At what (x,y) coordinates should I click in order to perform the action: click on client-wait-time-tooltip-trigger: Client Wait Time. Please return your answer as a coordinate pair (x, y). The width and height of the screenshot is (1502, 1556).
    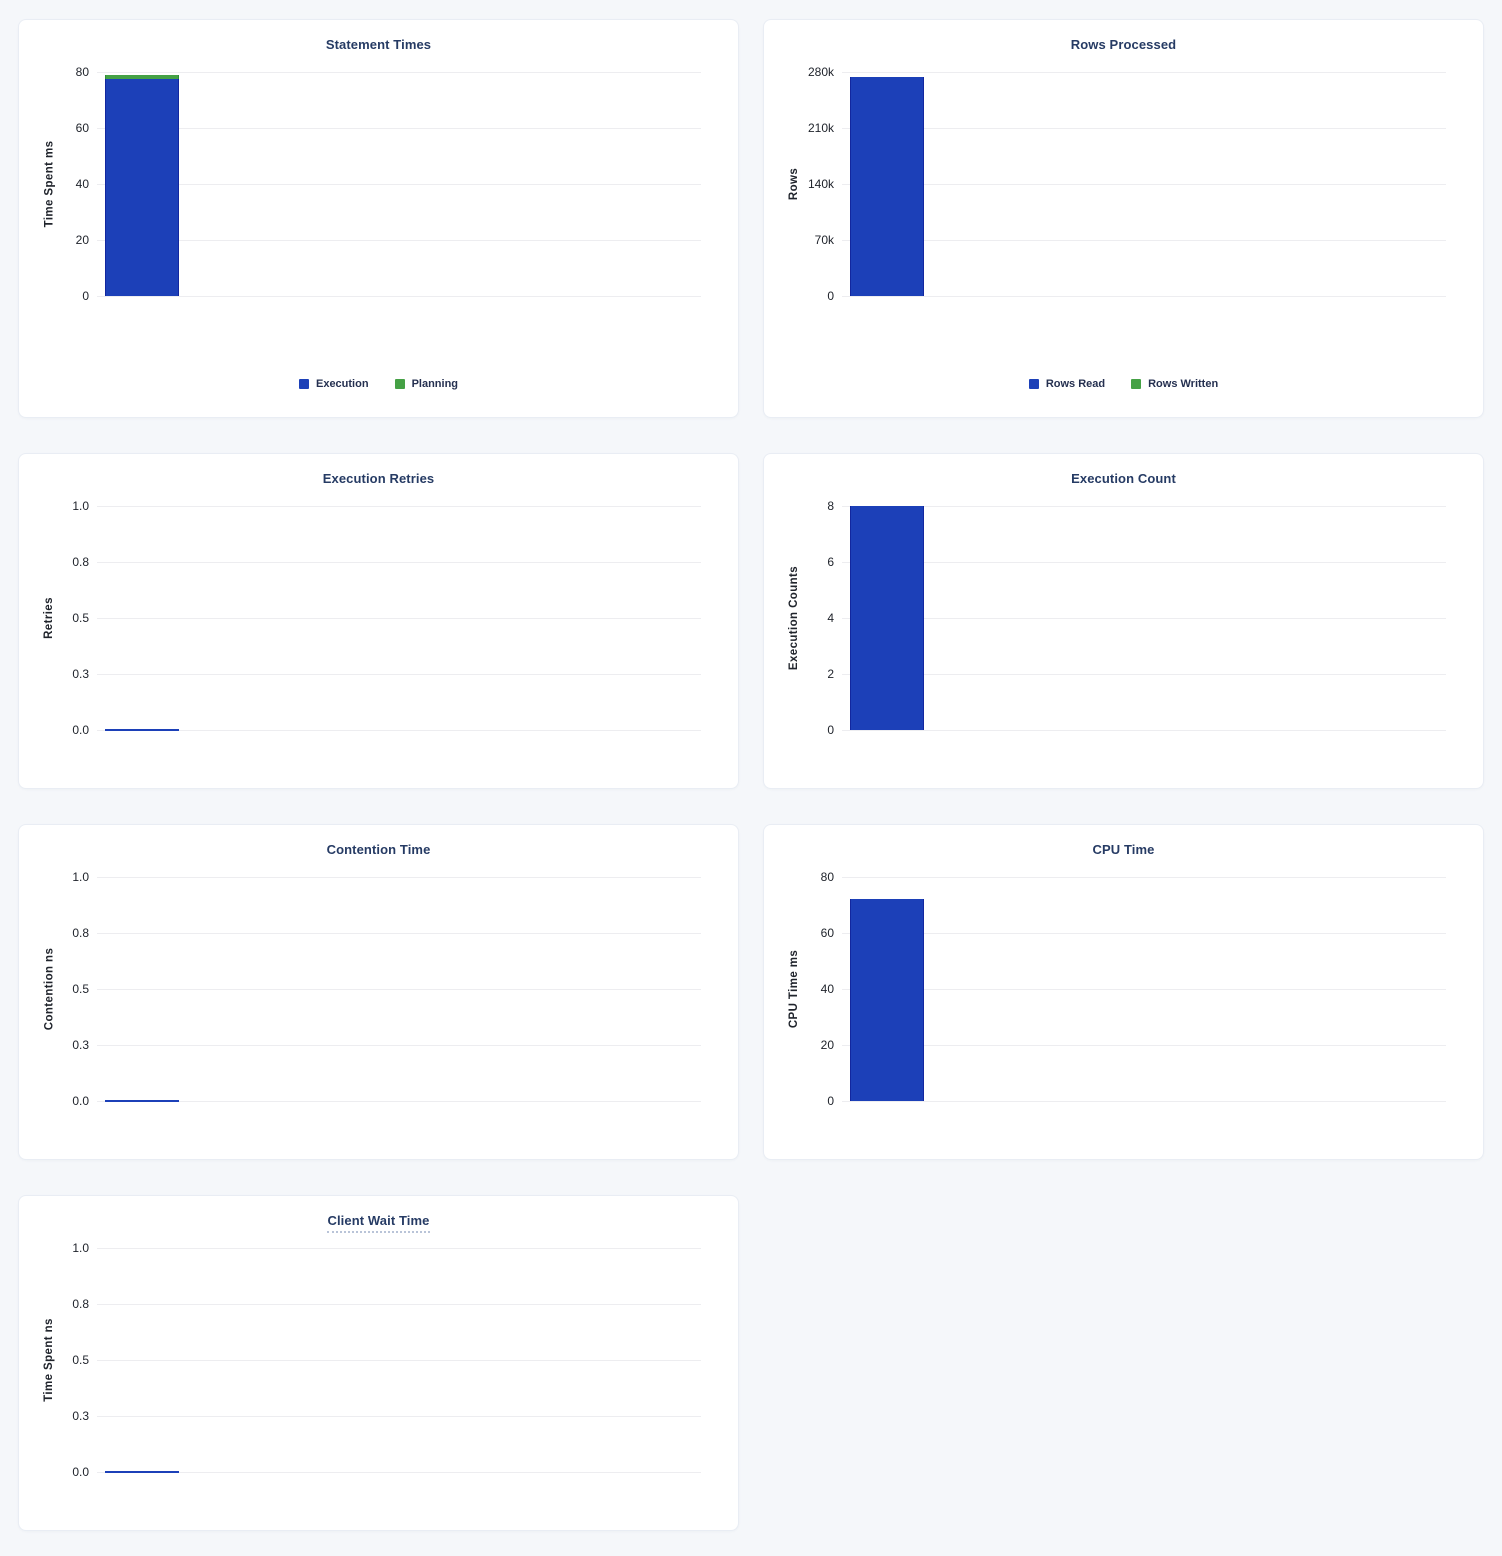
    Looking at the image, I should click on (378, 1223).